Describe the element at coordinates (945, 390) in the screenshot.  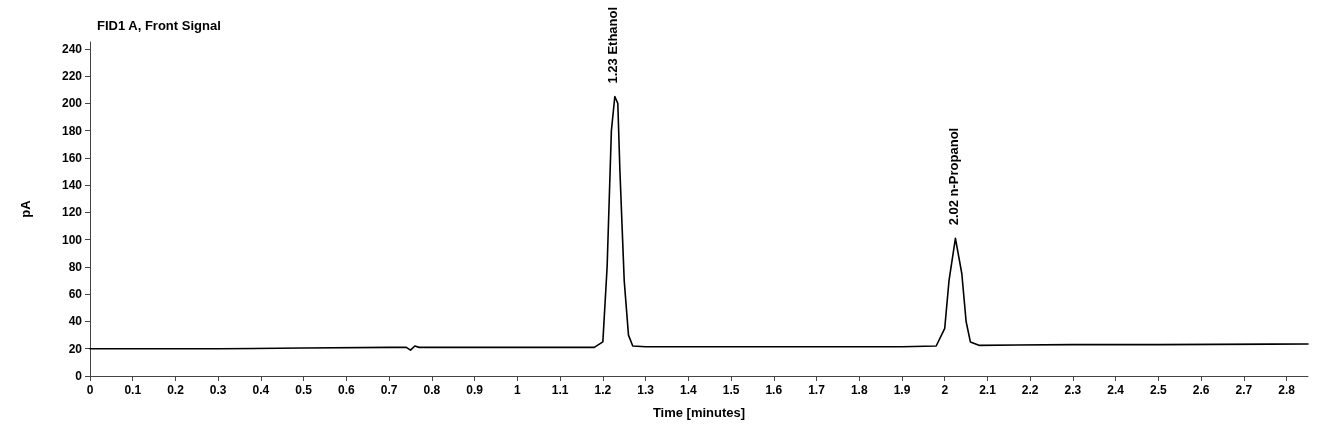
I see `x-tick-label: 2` at that location.